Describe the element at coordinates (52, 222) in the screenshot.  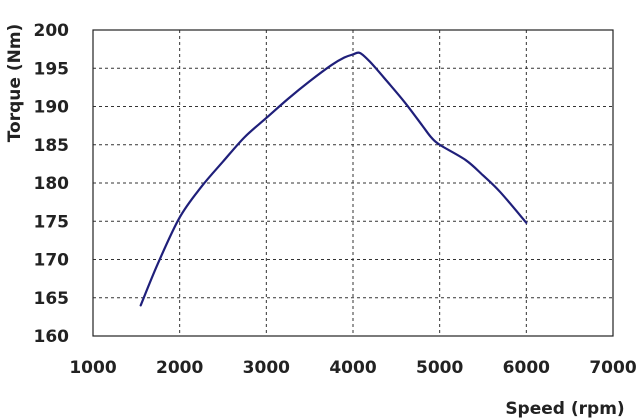
I see `y-tick-label: 175` at that location.